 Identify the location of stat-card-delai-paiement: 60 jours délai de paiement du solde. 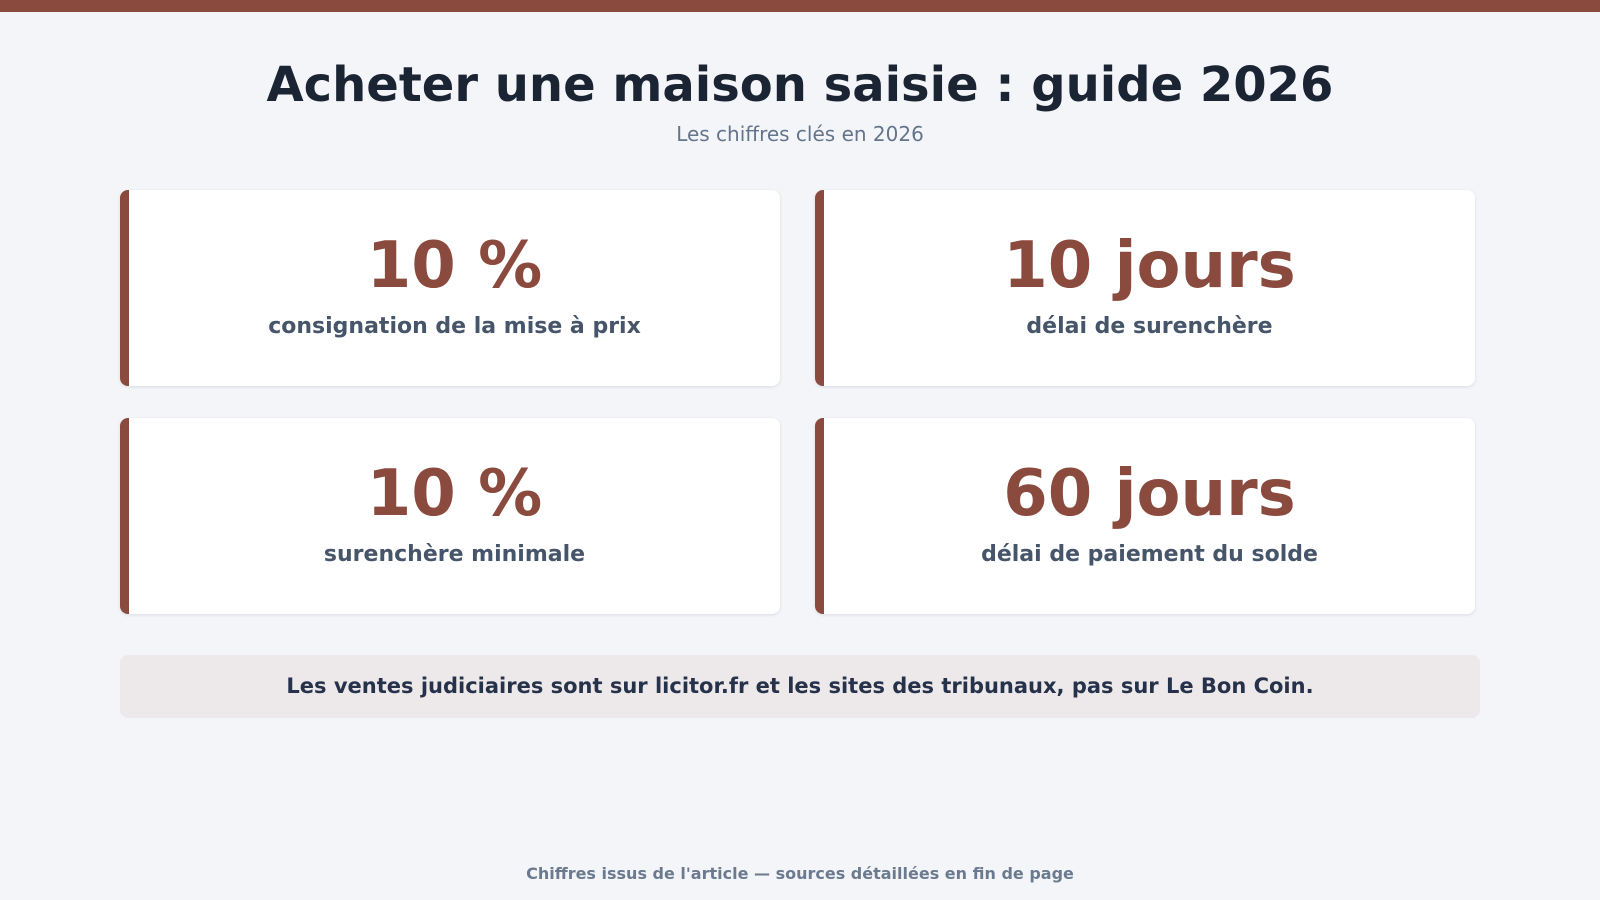
(1145, 516).